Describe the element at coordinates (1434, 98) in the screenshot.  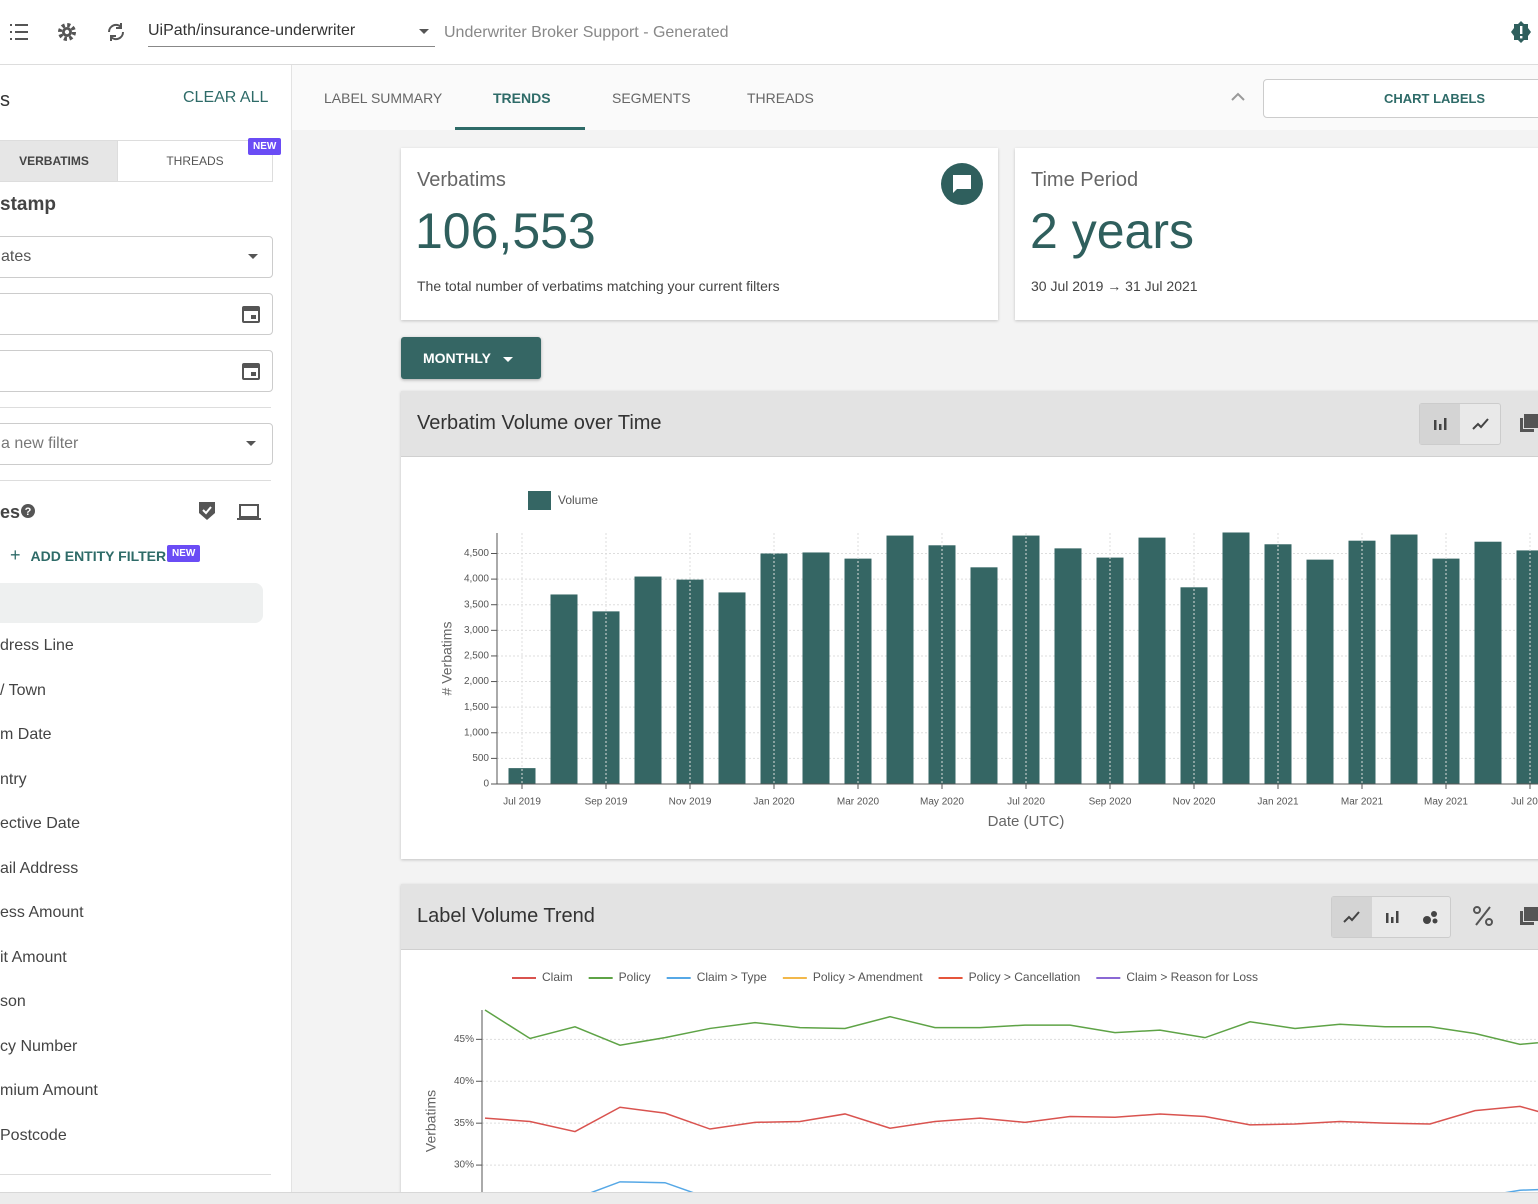
I see `button-label: CHART LABELS` at that location.